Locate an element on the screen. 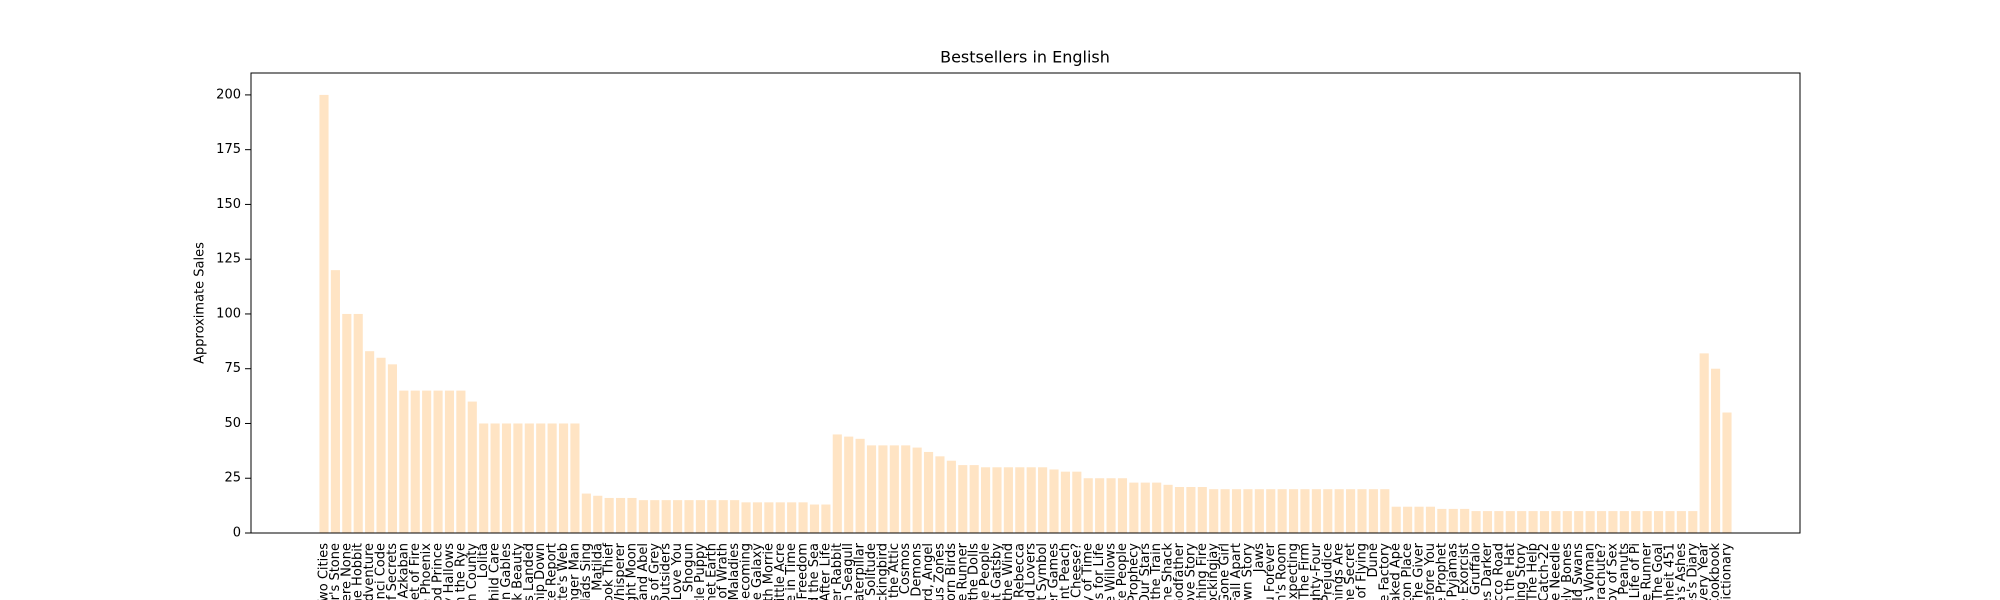 Image resolution: width=2000 pixels, height=600 pixels. x-tick-label: The Grapes of Wrath is located at coordinates (723, 571).